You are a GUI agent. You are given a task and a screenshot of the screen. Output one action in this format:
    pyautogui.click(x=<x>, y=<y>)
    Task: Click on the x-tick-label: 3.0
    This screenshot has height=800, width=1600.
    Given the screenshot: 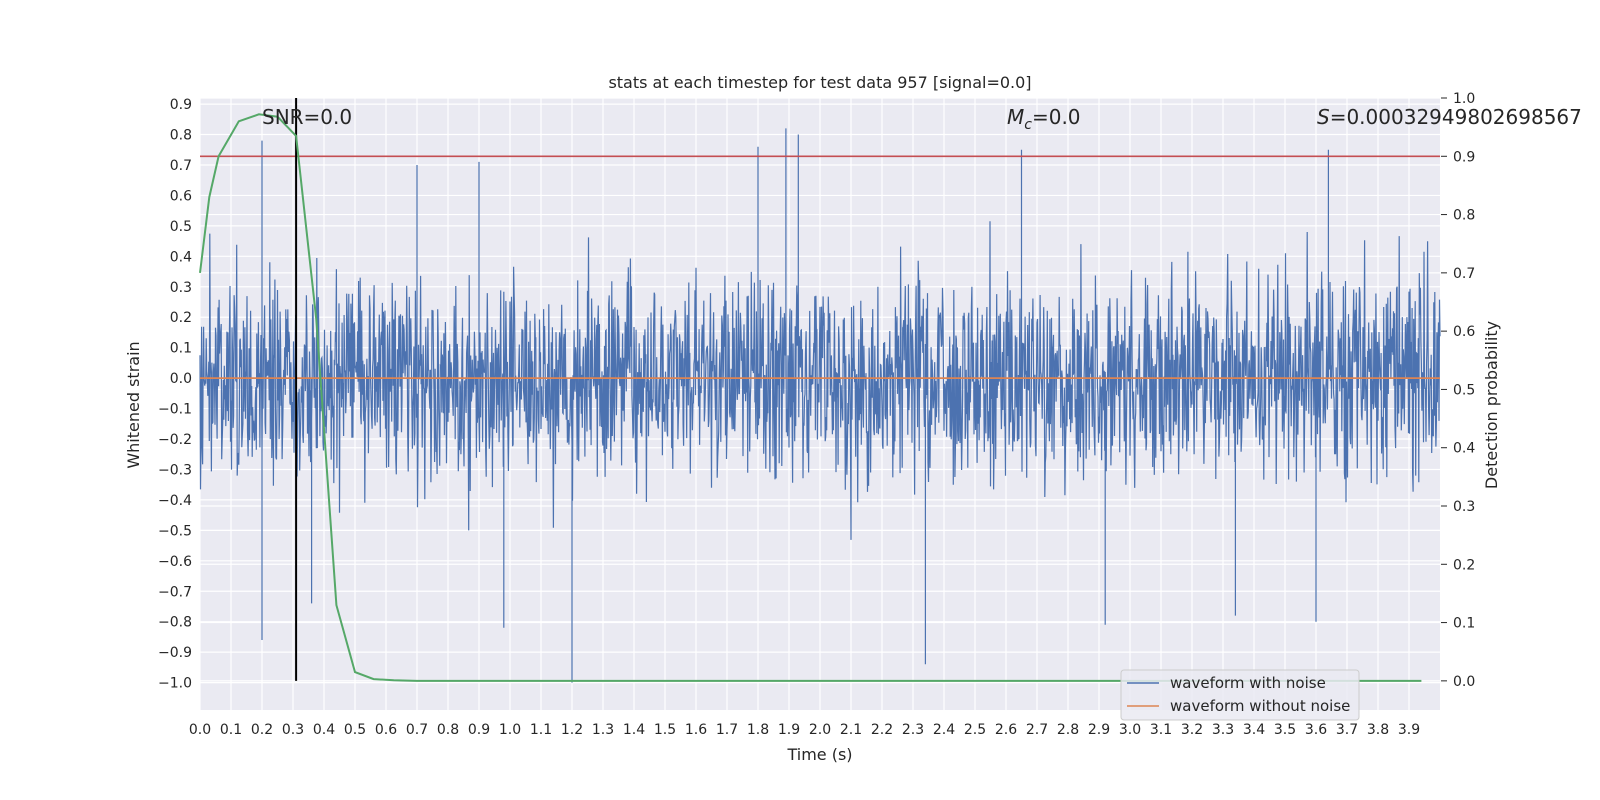 What is the action you would take?
    pyautogui.click(x=1130, y=730)
    